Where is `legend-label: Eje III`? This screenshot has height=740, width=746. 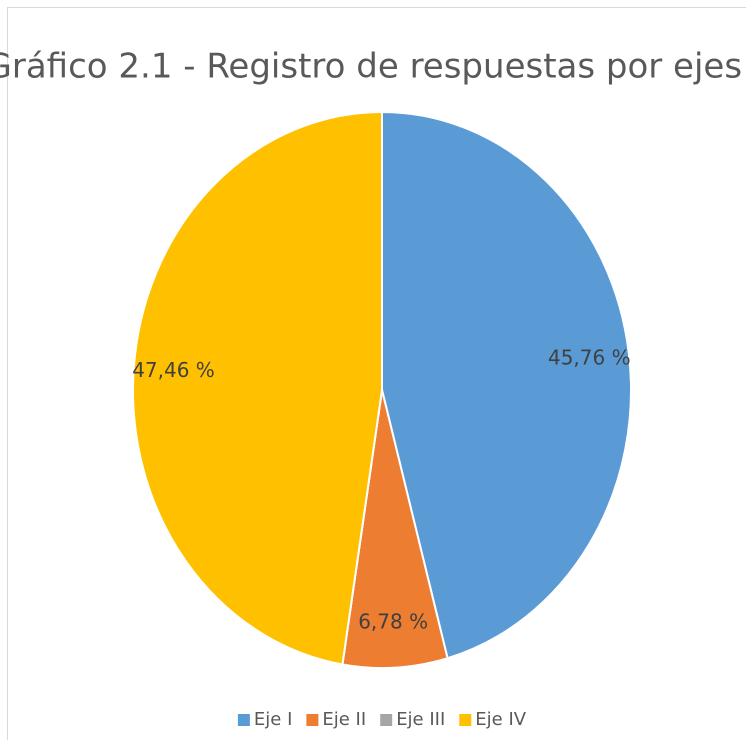
legend-label: Eje III is located at coordinates (420, 719).